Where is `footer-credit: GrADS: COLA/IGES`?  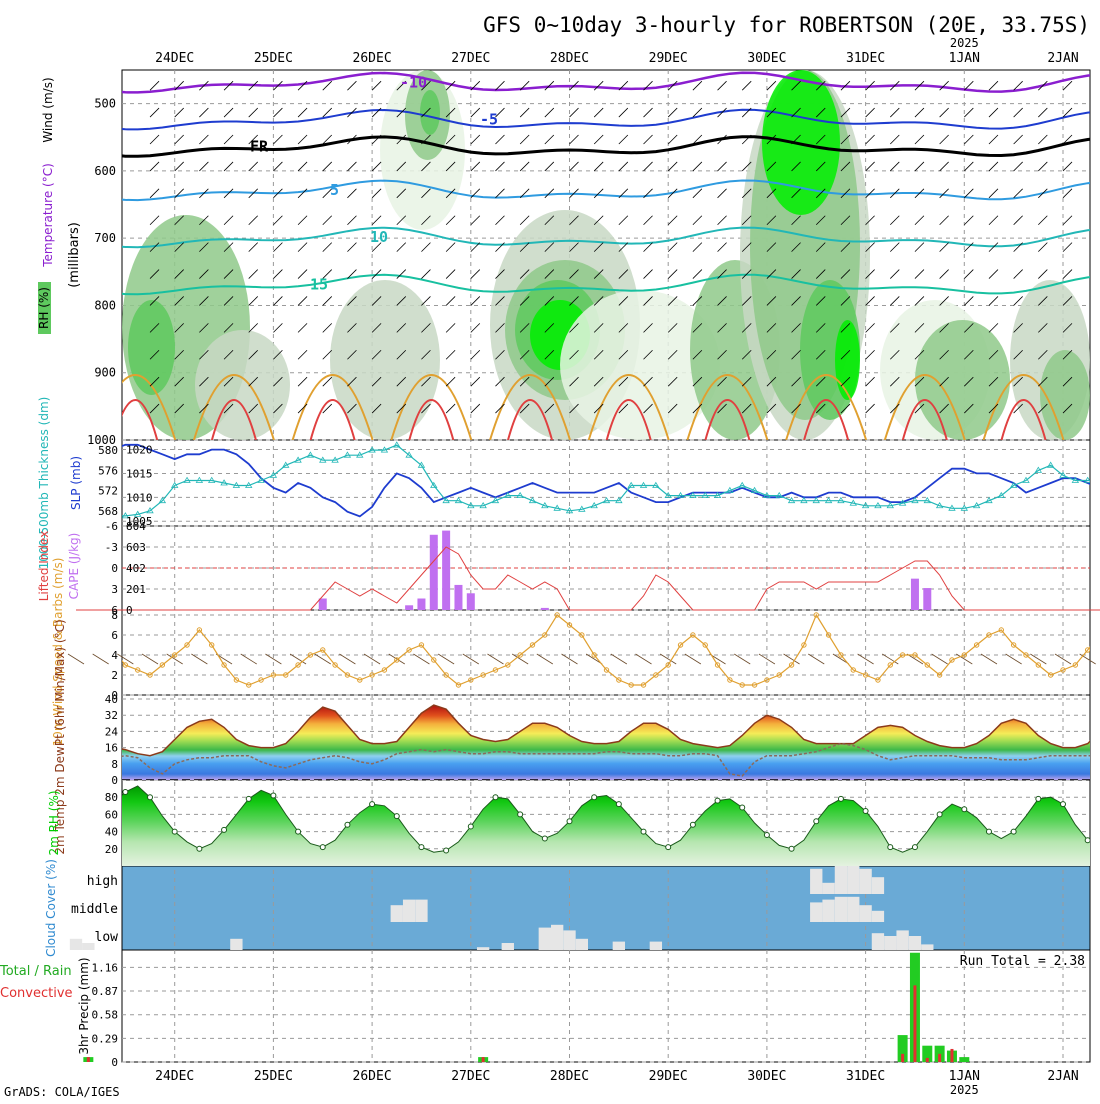
footer-credit: GrADS: COLA/IGES is located at coordinates (62, 1092).